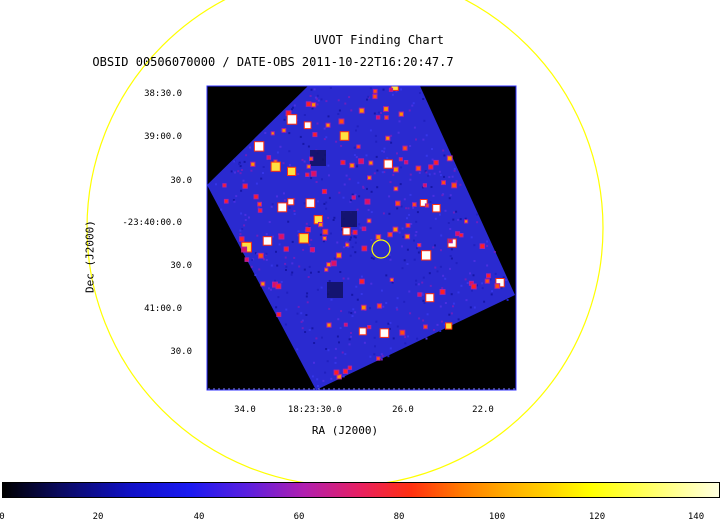 Image resolution: width=722 pixels, height=522 pixels. I want to click on ra-axis-label: RA (J2000), so click(345, 430).